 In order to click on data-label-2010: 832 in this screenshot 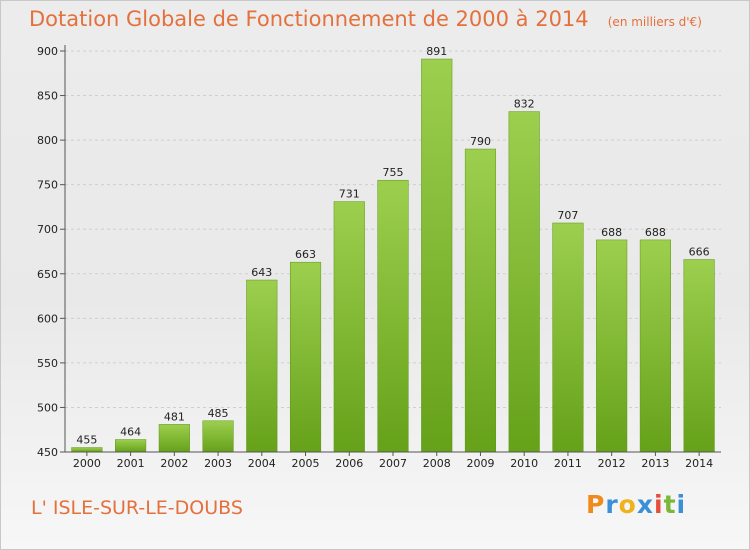, I will do `click(524, 104)`.